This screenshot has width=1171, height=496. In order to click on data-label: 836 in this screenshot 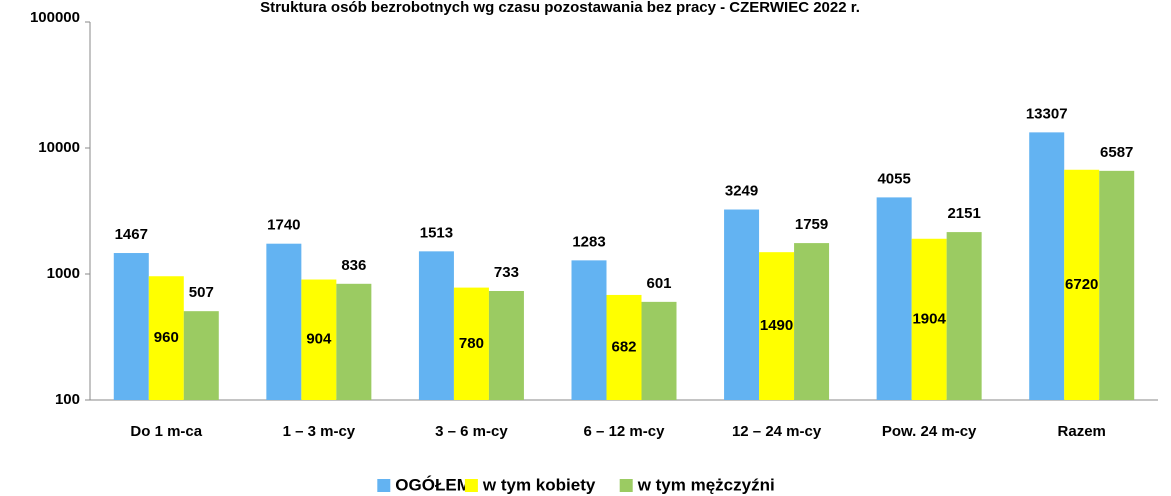, I will do `click(353, 265)`.